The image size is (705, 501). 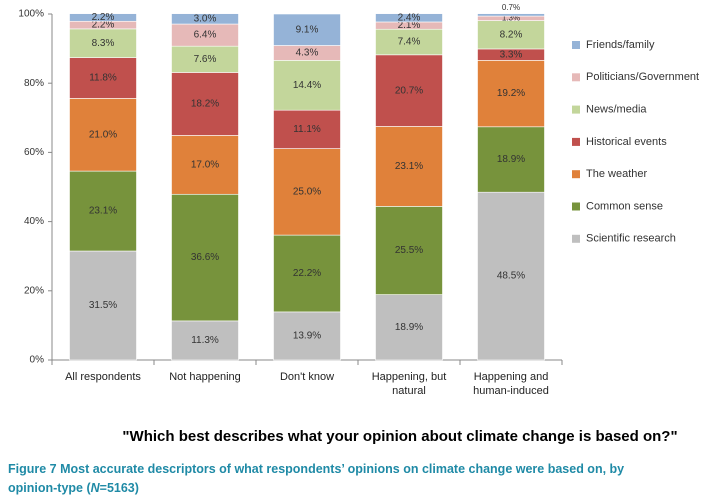 I want to click on value-label: 25.5%, so click(x=409, y=250).